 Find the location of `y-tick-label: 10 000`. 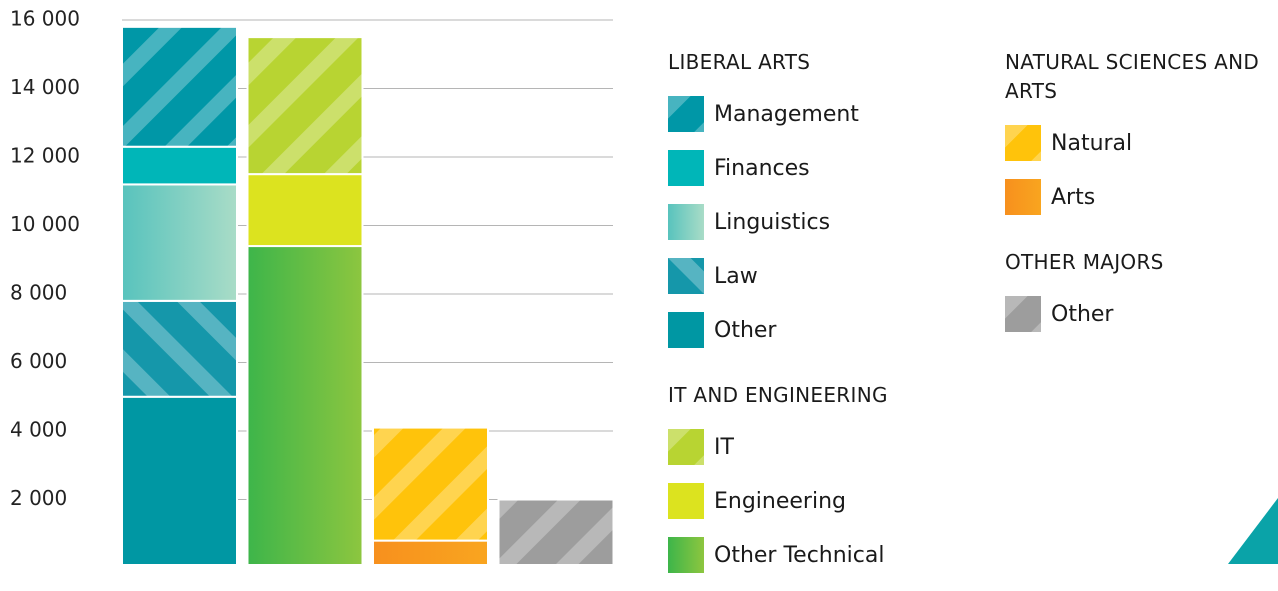

y-tick-label: 10 000 is located at coordinates (45, 224).